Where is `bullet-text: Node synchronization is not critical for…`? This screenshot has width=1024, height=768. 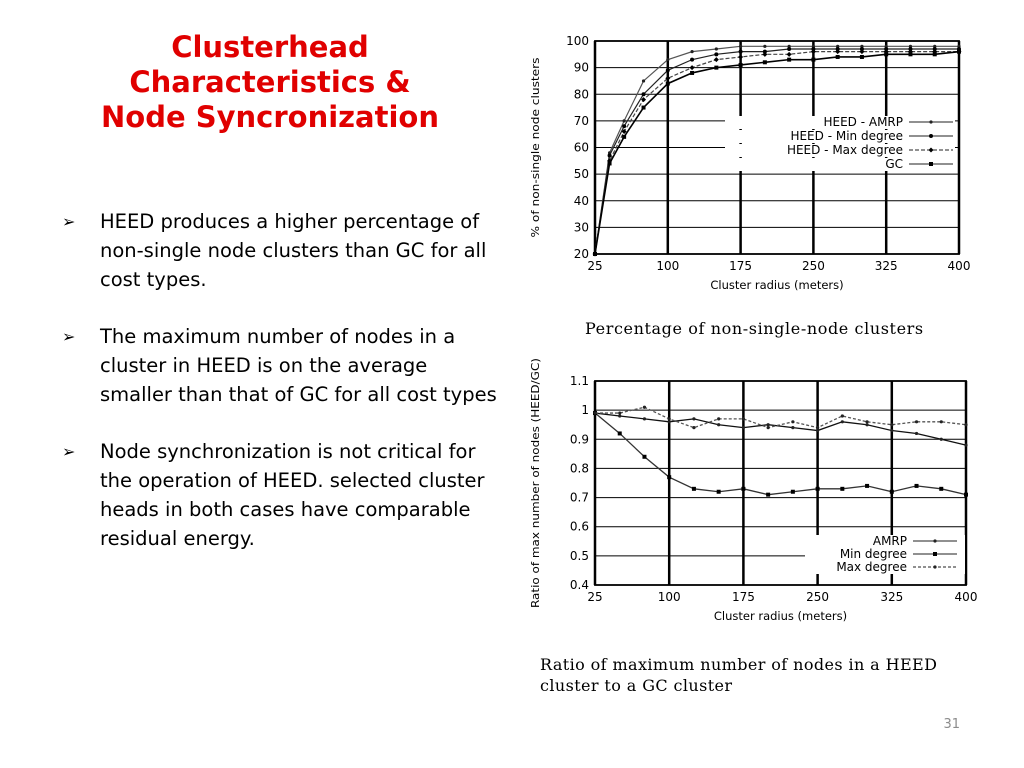 bullet-text: Node synchronization is not critical for… is located at coordinates (292, 495).